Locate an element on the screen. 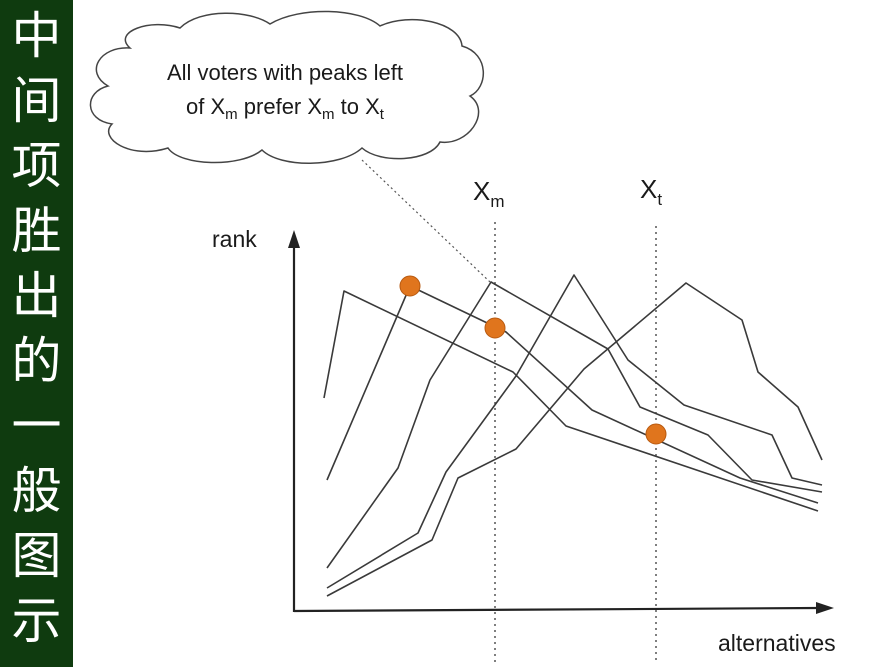 This screenshot has width=882, height=667. y-axis-label: rank is located at coordinates (234, 239).